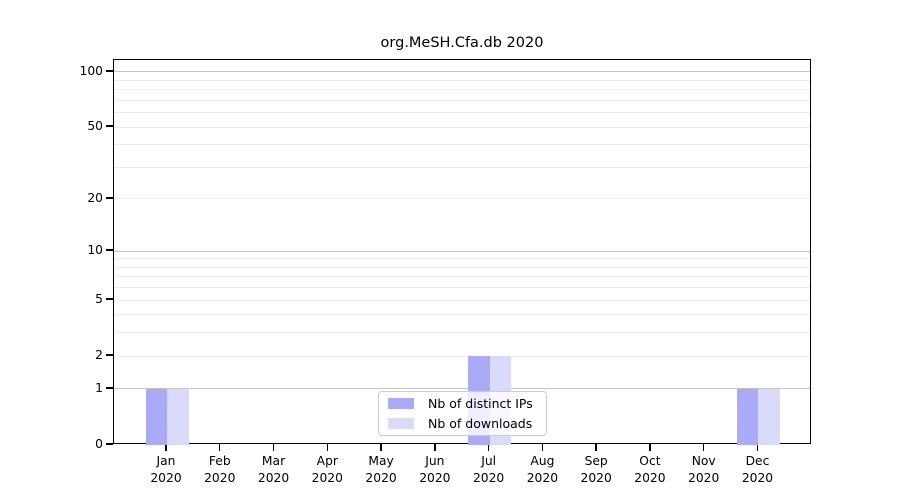 The width and height of the screenshot is (900, 500). I want to click on x-tick-label: Feb 2020, so click(220, 469).